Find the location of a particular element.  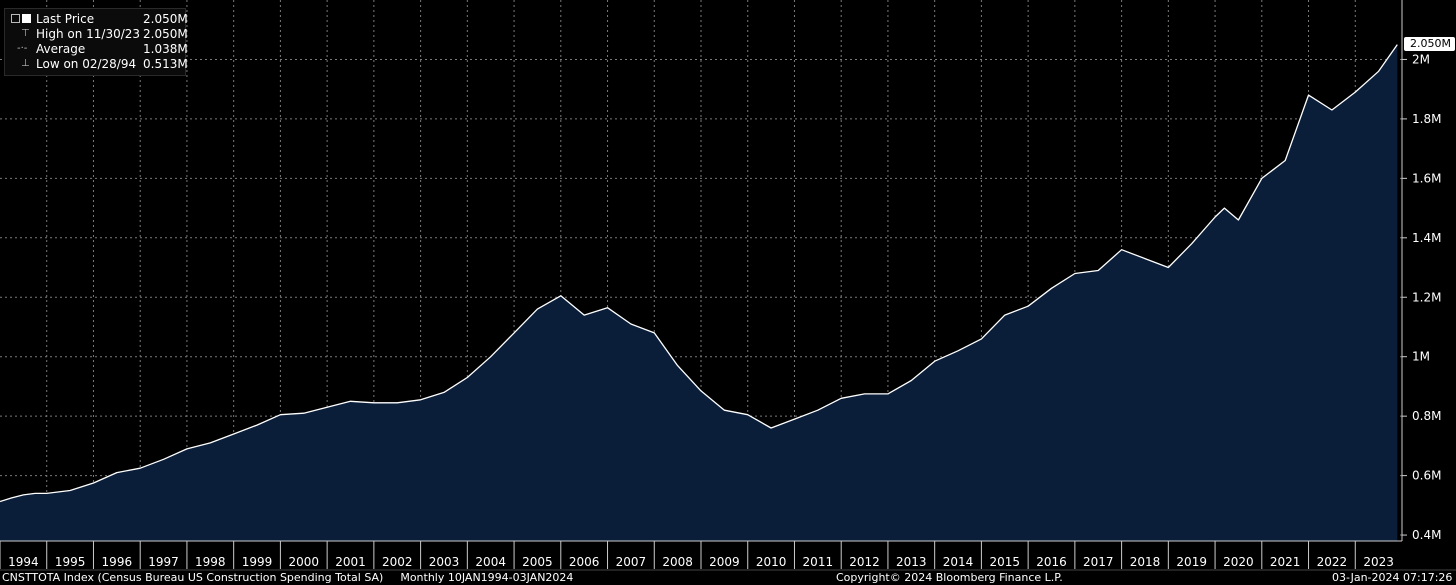

y-tick-label: 1M is located at coordinates (1421, 357).